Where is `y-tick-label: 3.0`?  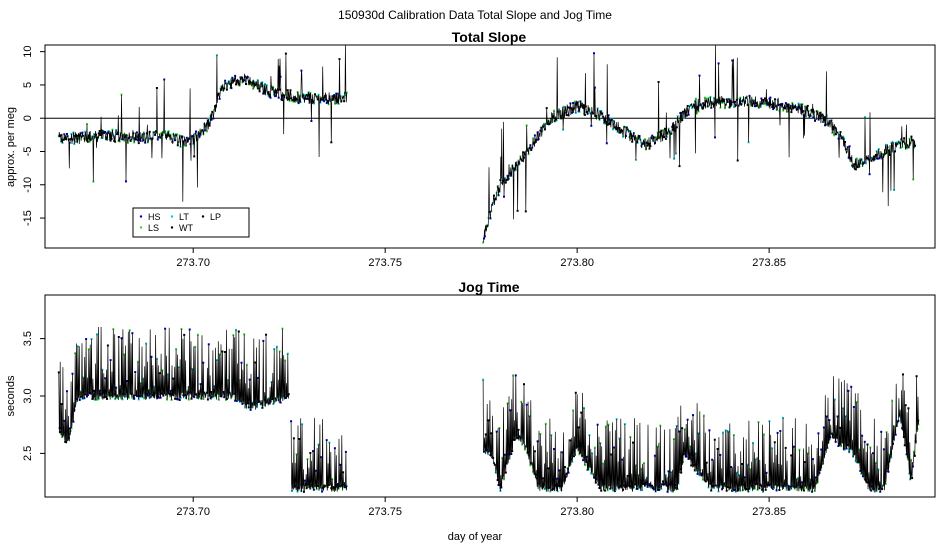 y-tick-label: 3.0 is located at coordinates (28, 395).